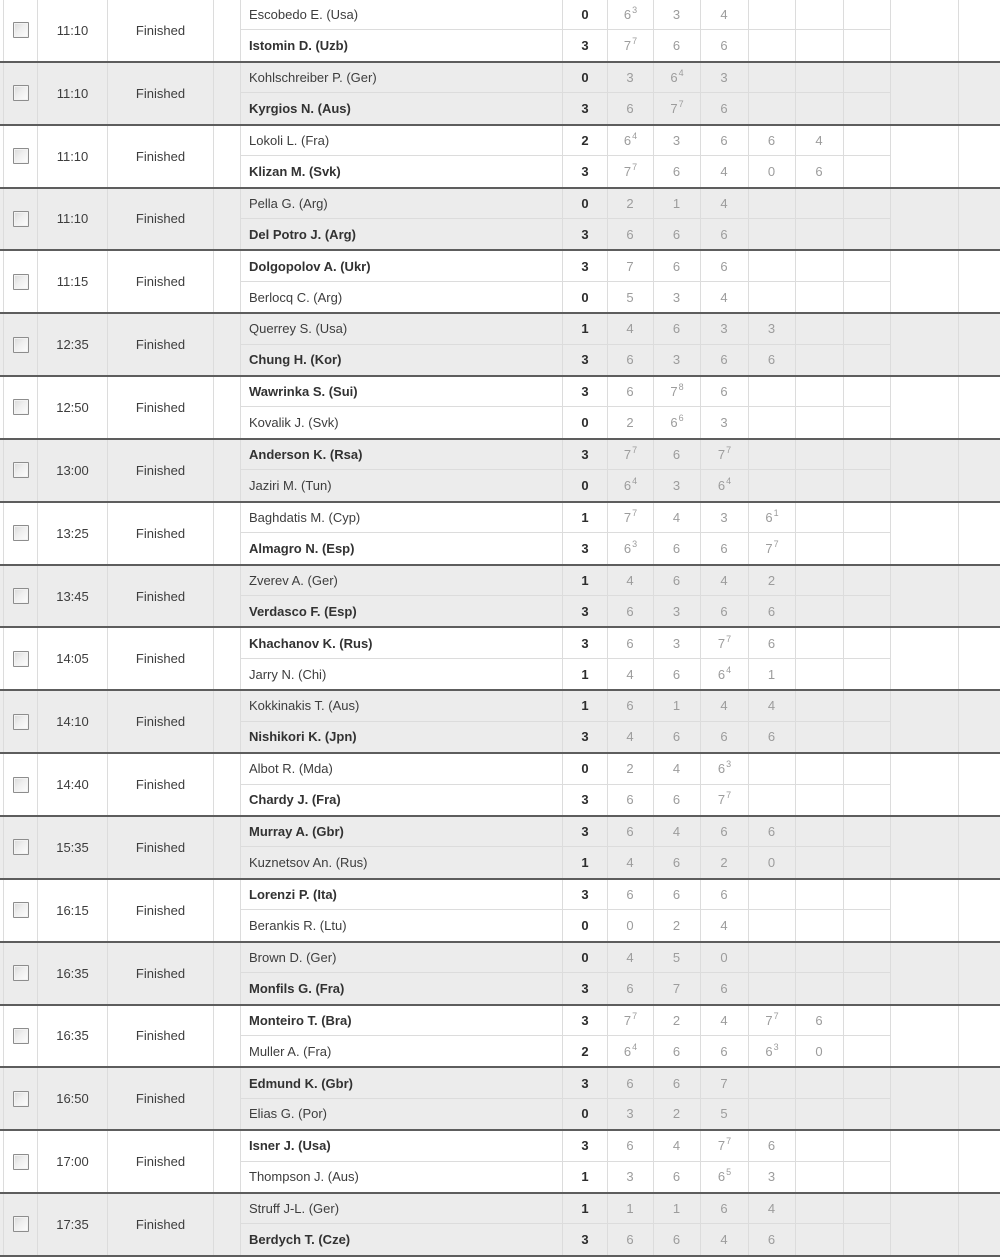 This screenshot has width=1000, height=1257. Describe the element at coordinates (724, 1114) in the screenshot. I see `set-score-value: 5` at that location.